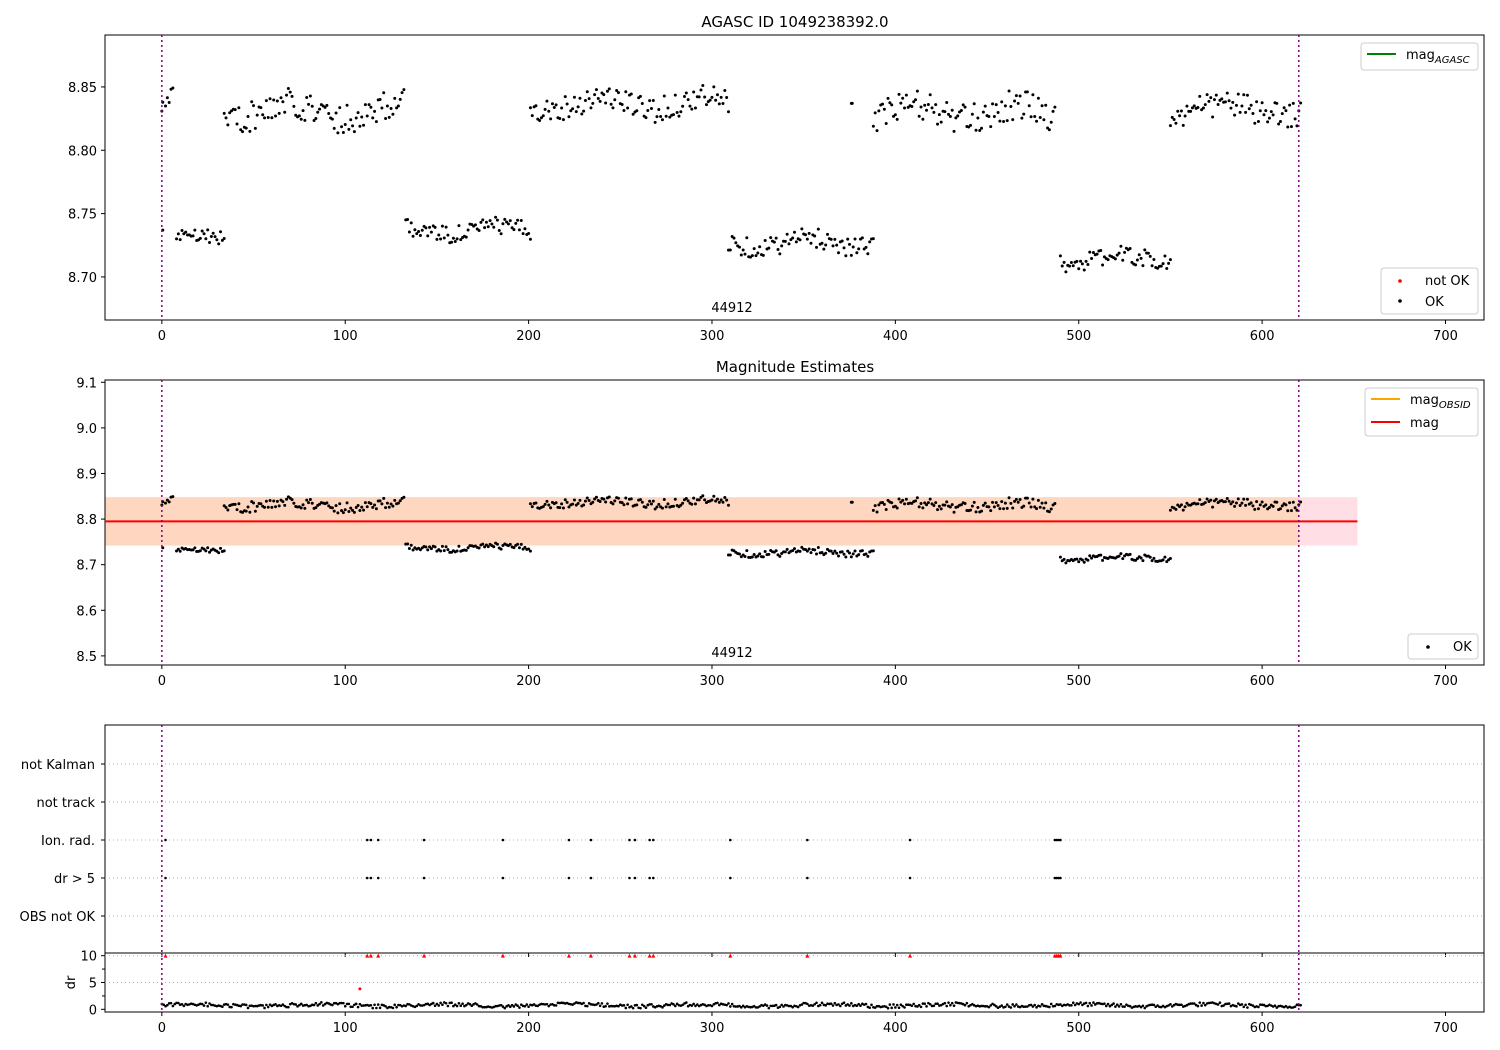 The width and height of the screenshot is (1500, 1050). Describe the element at coordinates (424, 955) in the screenshot. I see `dr-clipped-marker` at that location.